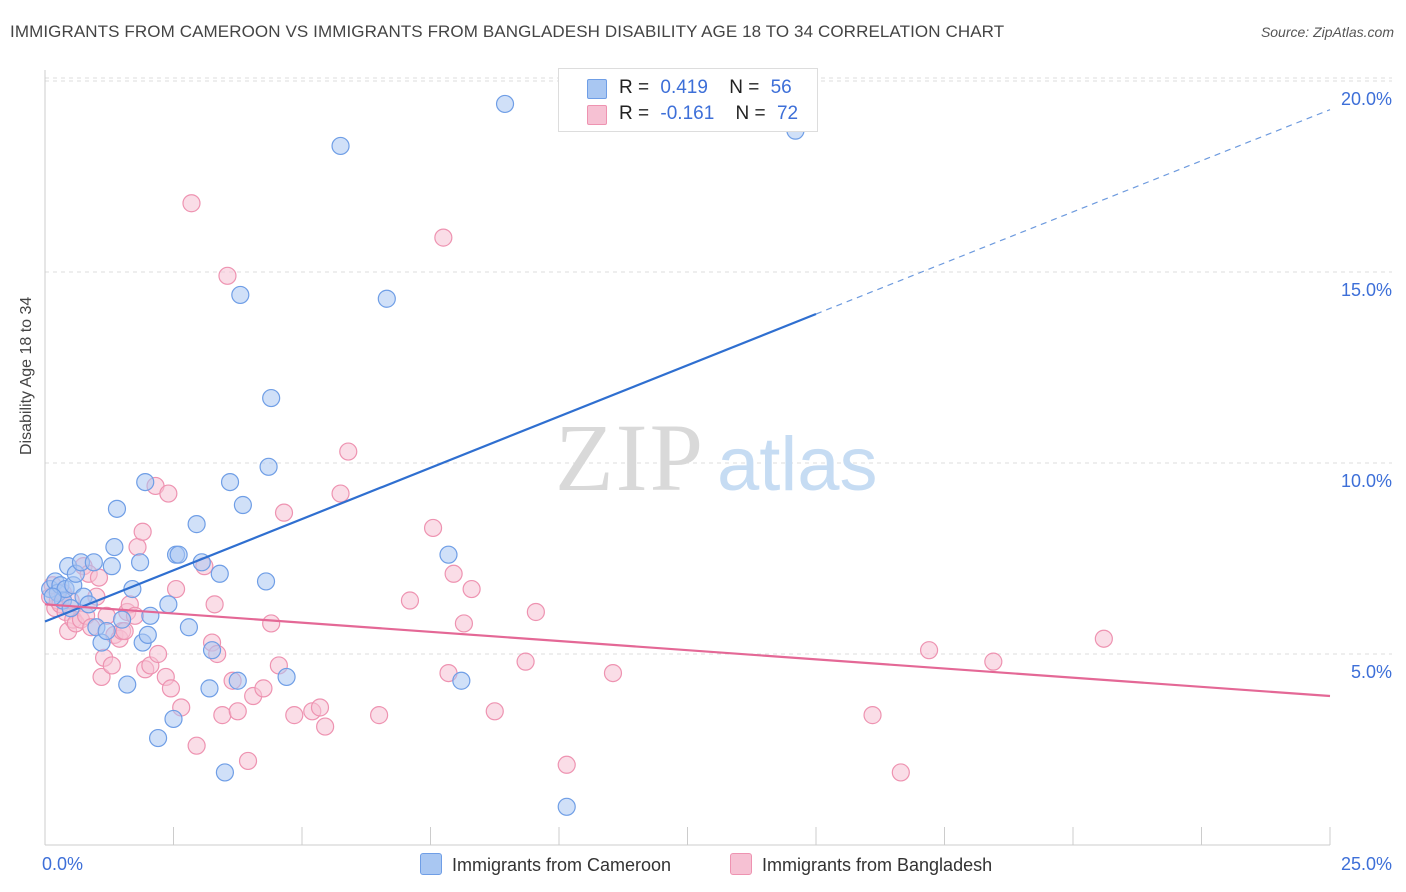 The height and width of the screenshot is (892, 1406). What do you see at coordinates (687, 113) in the screenshot?
I see `bangladesh-r-value: -0.161` at bounding box center [687, 113].